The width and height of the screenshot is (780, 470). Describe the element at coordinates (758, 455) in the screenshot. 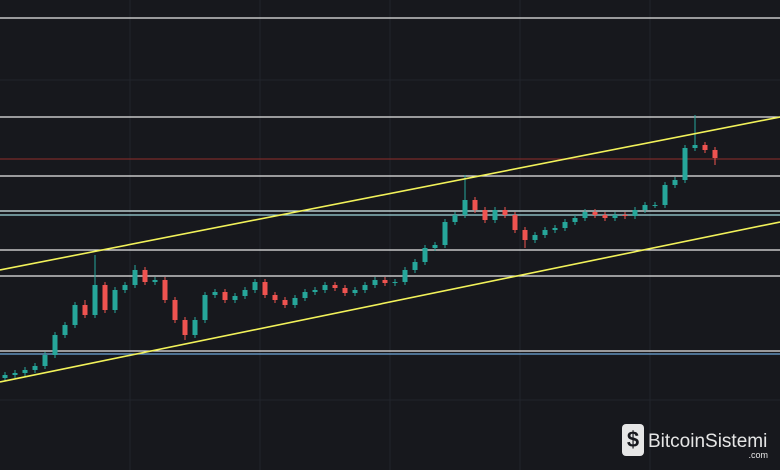

I see `watermark-domain: .com` at that location.